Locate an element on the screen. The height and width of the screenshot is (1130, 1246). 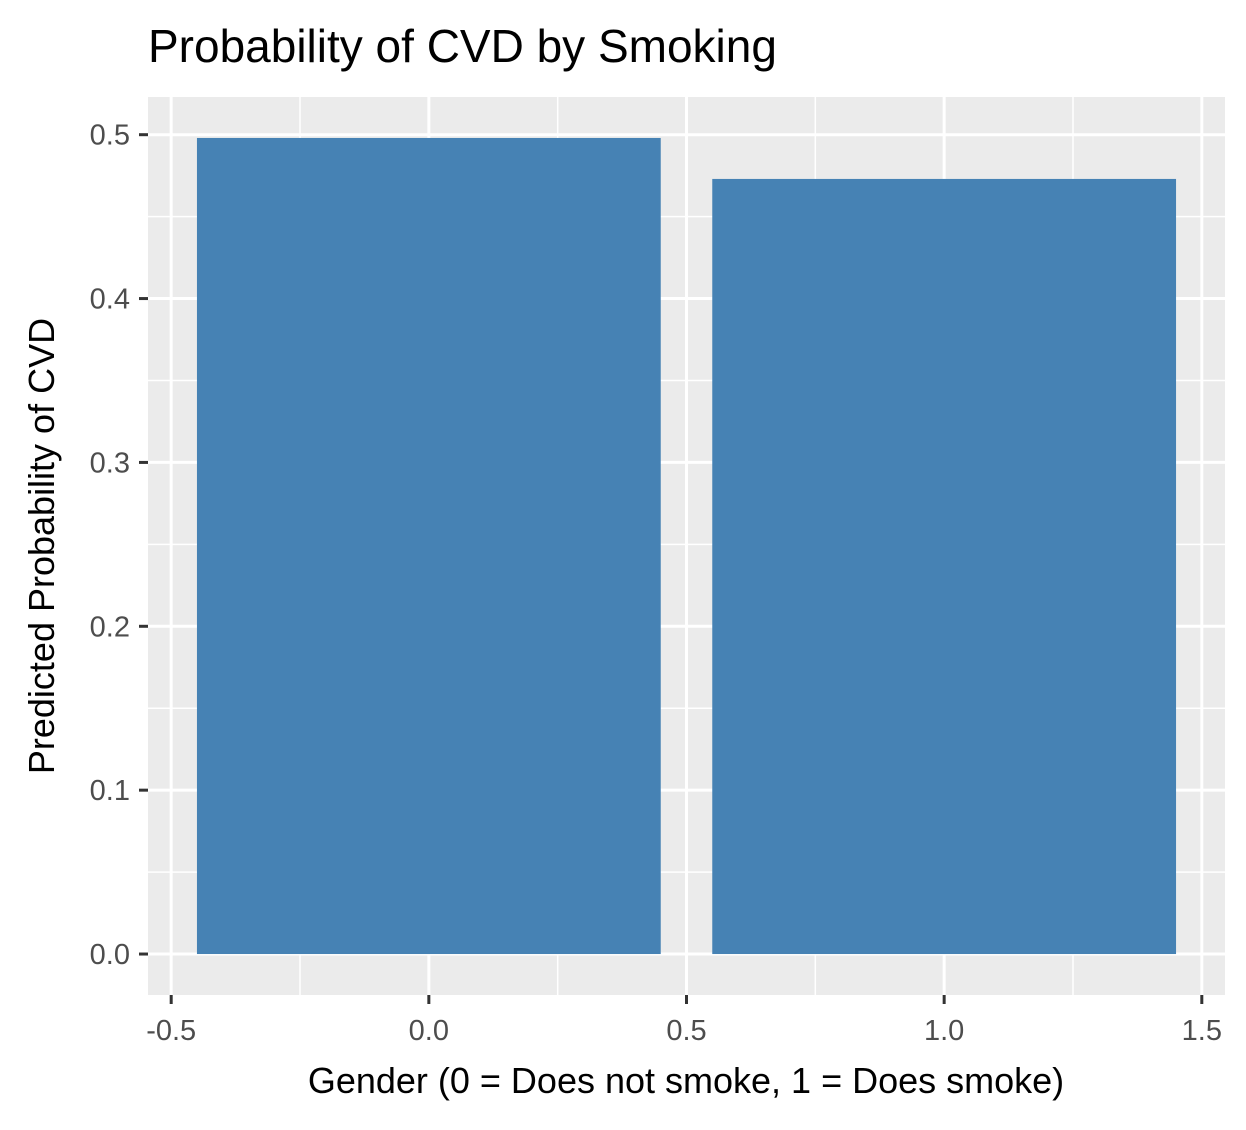
y-tick-label: 0.4 is located at coordinates (110, 300).